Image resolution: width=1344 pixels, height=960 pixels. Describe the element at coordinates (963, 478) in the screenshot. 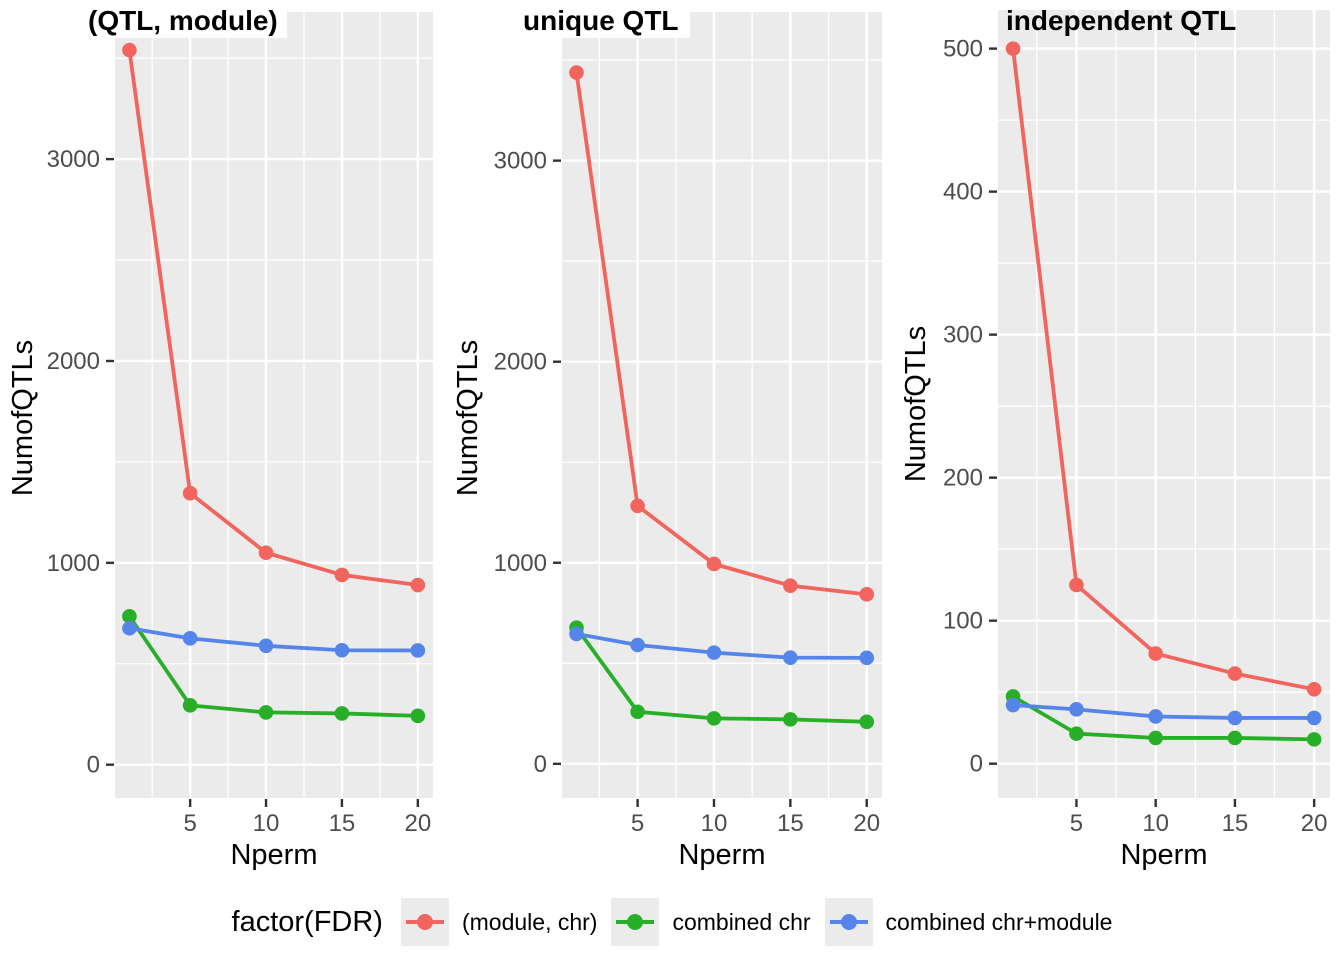

I see `y-tick-label: 200` at that location.